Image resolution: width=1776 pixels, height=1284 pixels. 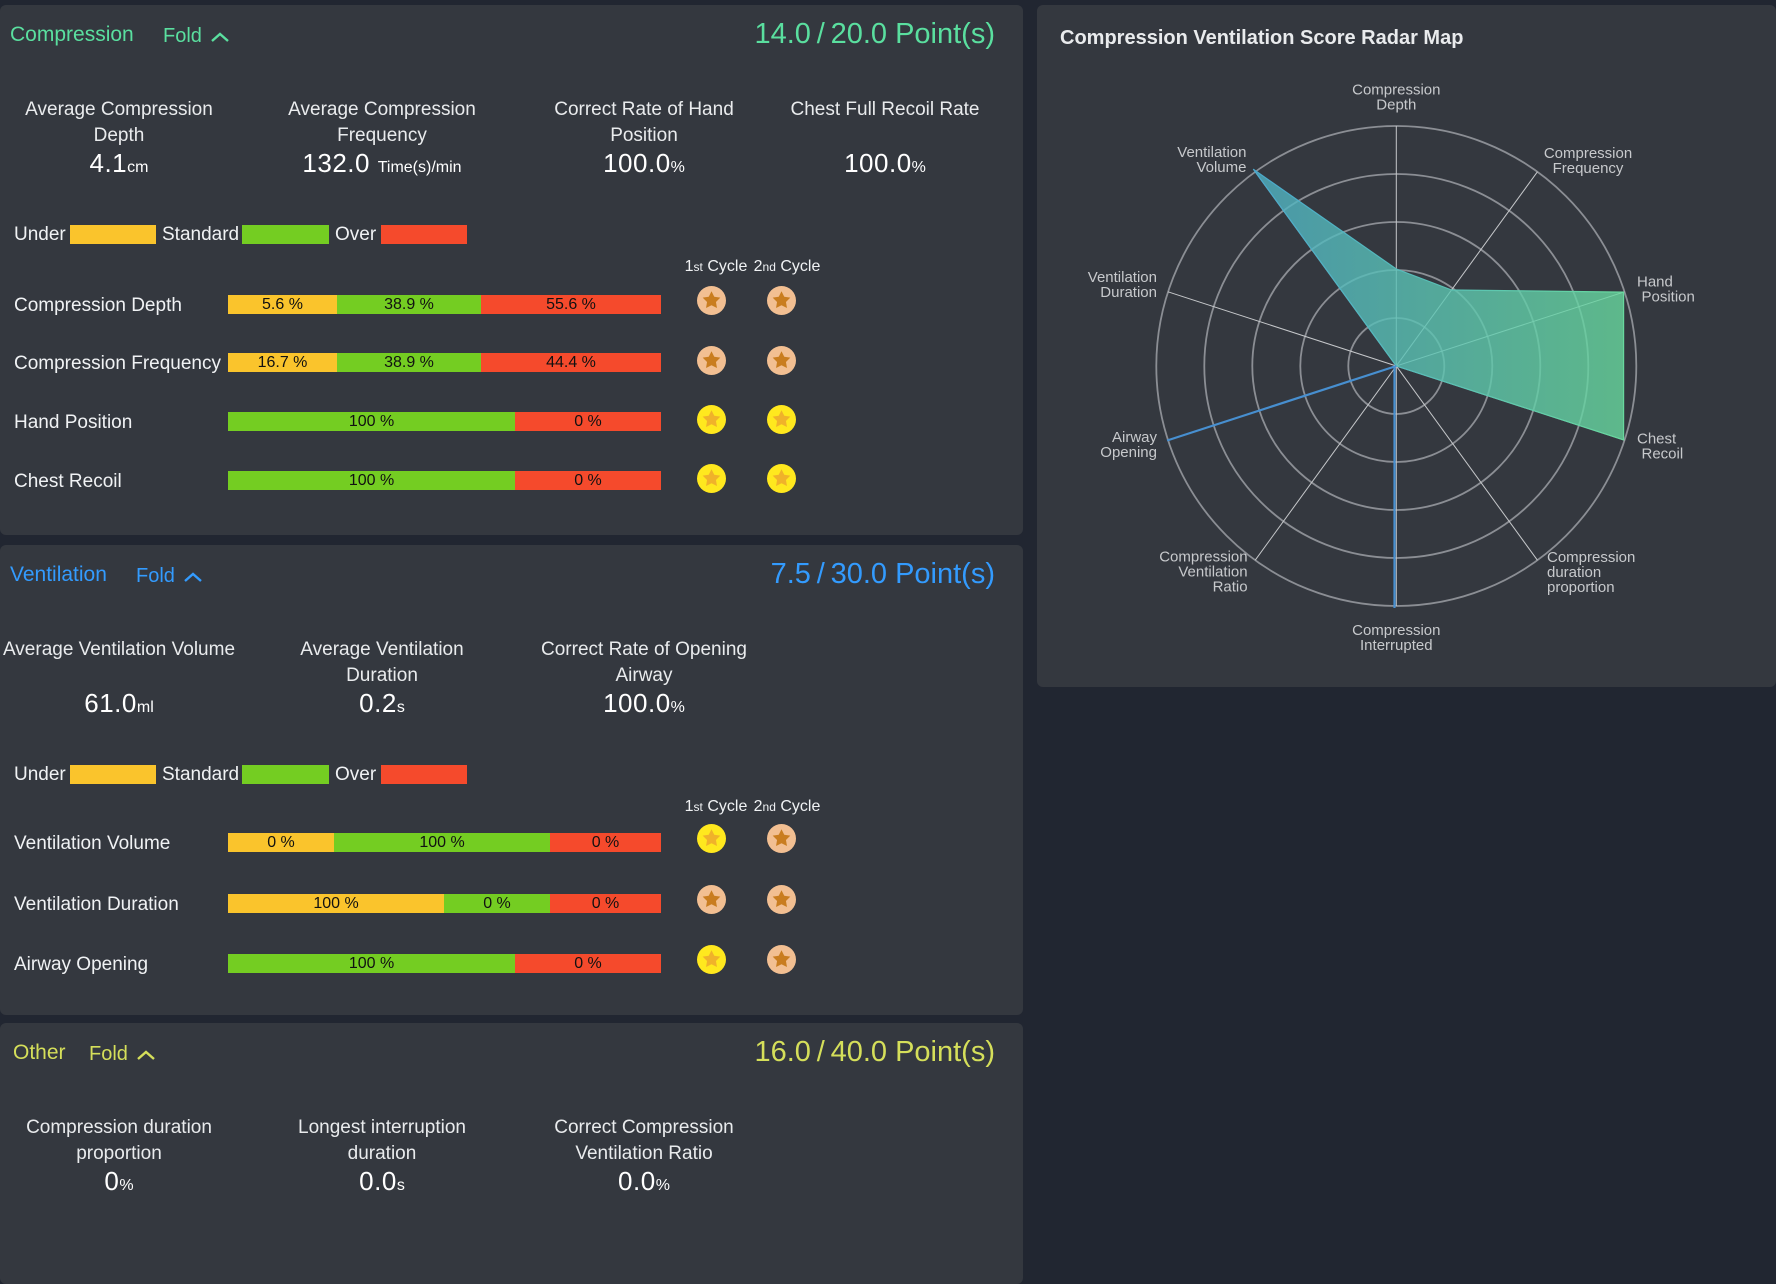 What do you see at coordinates (1588, 161) in the screenshot?
I see `svg-text:CompressionFrequency: Compression Frequency` at bounding box center [1588, 161].